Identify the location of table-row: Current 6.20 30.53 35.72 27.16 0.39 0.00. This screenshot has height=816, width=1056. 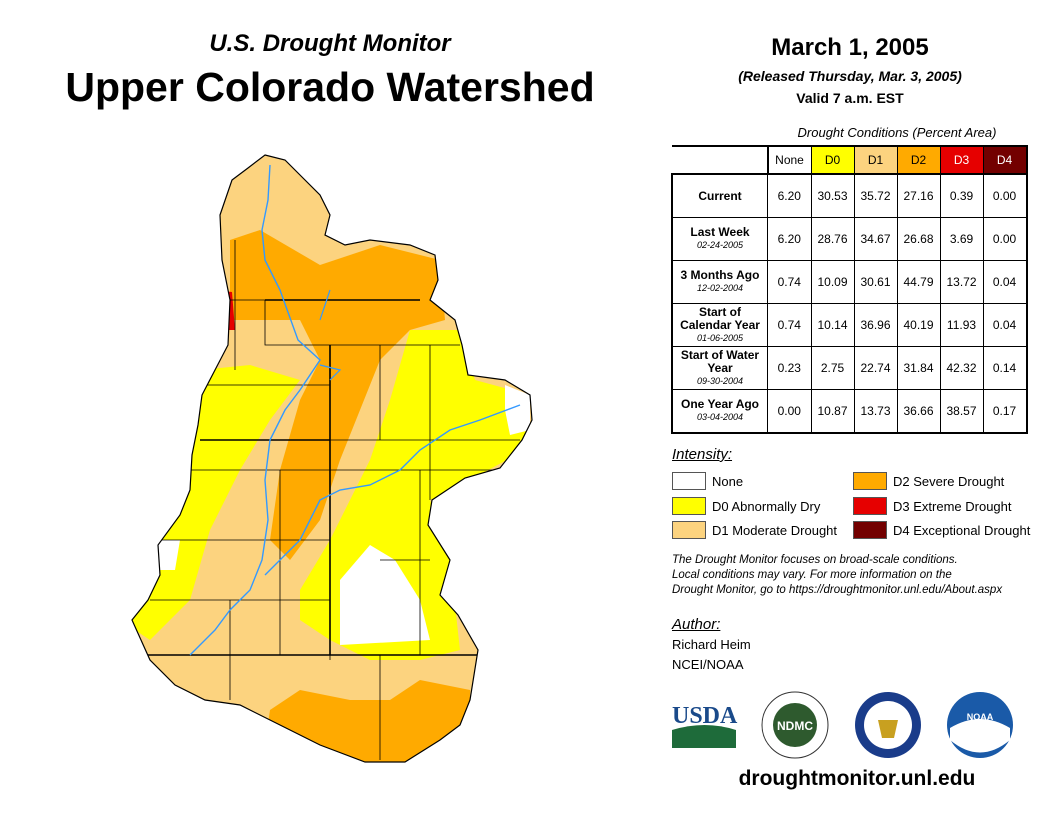
(849, 195).